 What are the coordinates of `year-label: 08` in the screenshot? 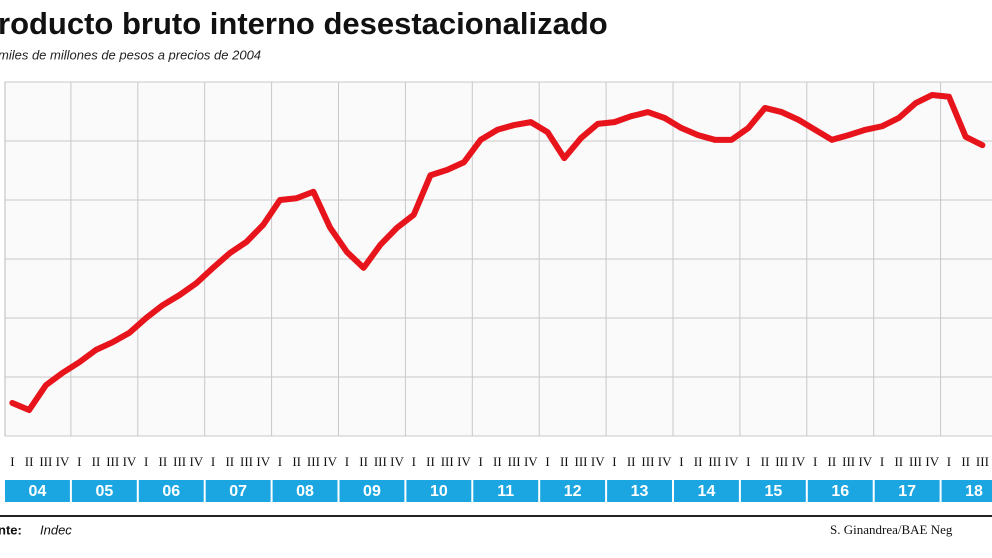 It's located at (305, 491).